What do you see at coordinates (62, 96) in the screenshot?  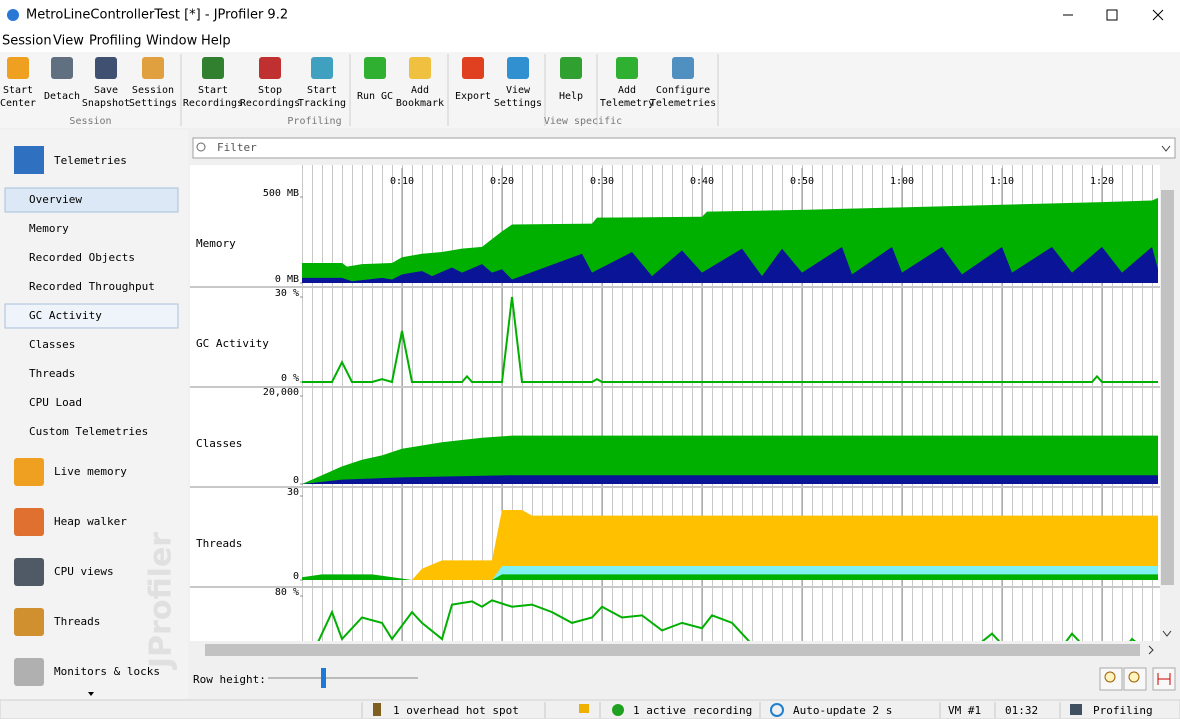 I see `toolbar-button-label: Detach` at bounding box center [62, 96].